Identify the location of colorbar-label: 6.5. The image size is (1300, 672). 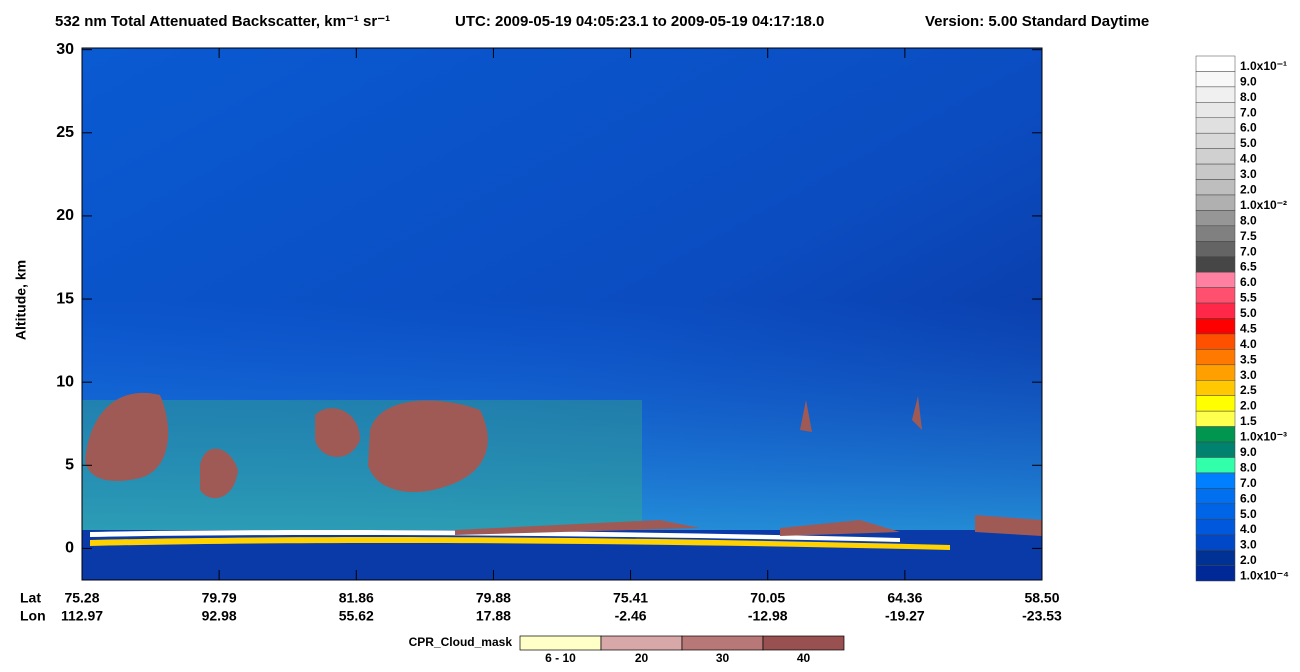
(1248, 267).